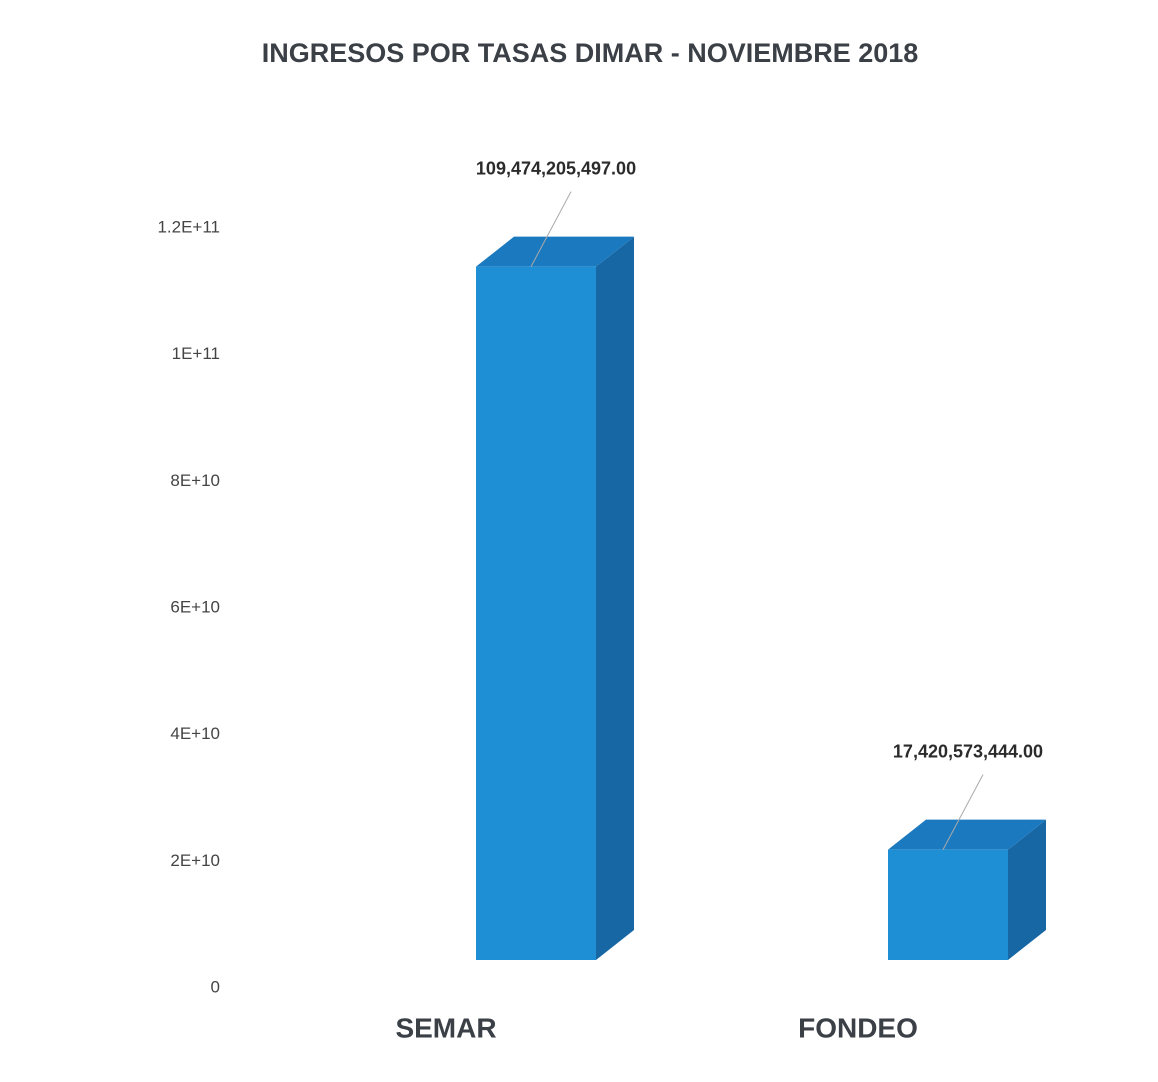 This screenshot has width=1158, height=1082. What do you see at coordinates (195, 606) in the screenshot?
I see `y-tick-label: 6E+10` at bounding box center [195, 606].